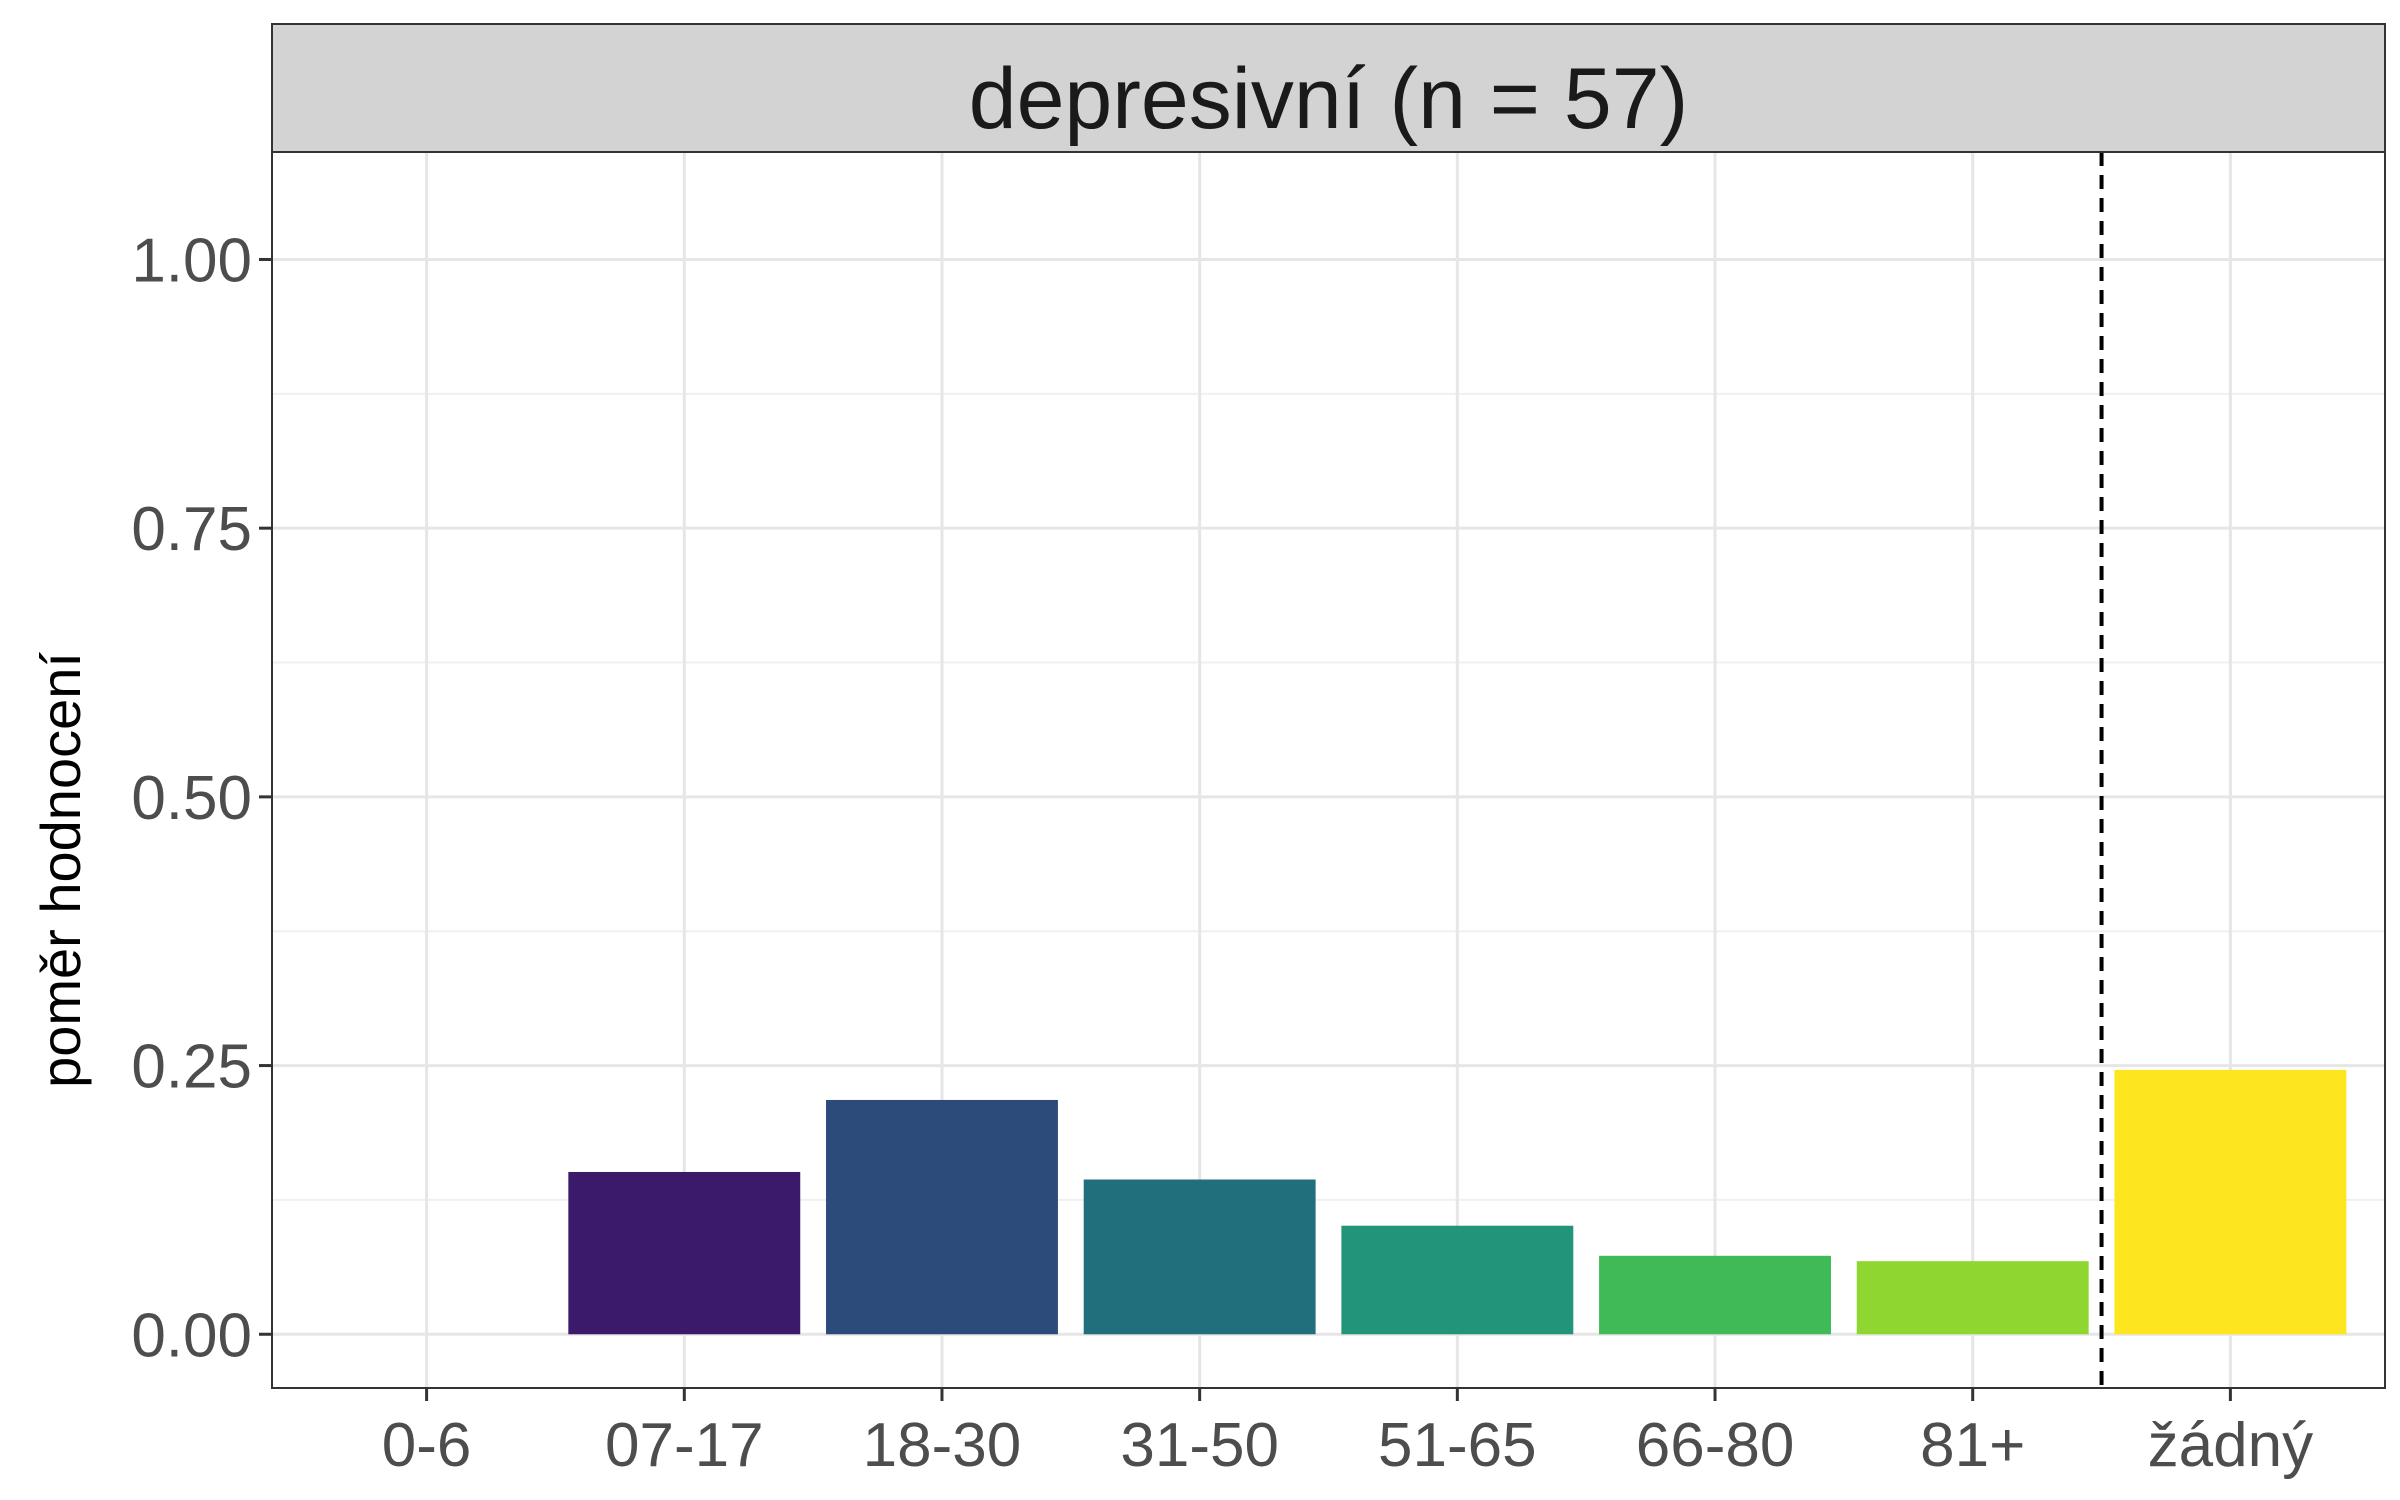  I want to click on bar-81+, so click(1972, 1298).